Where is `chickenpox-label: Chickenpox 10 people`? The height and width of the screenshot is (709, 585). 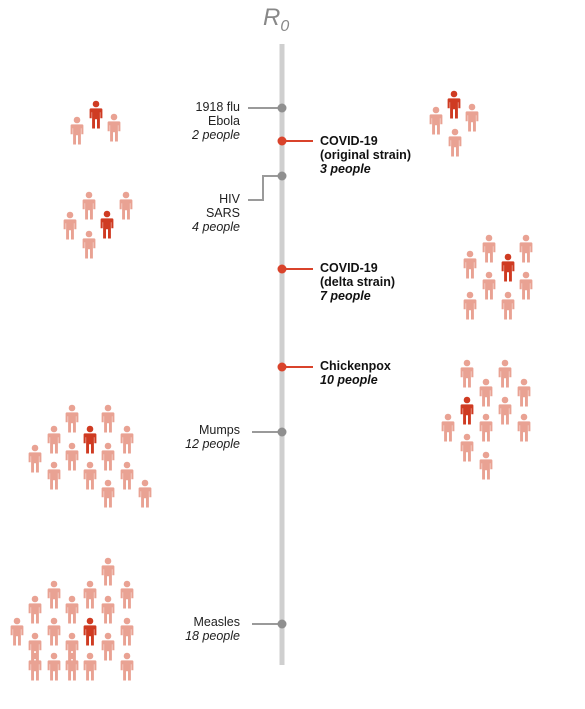
chickenpox-label: Chickenpox 10 people is located at coordinates (400, 373).